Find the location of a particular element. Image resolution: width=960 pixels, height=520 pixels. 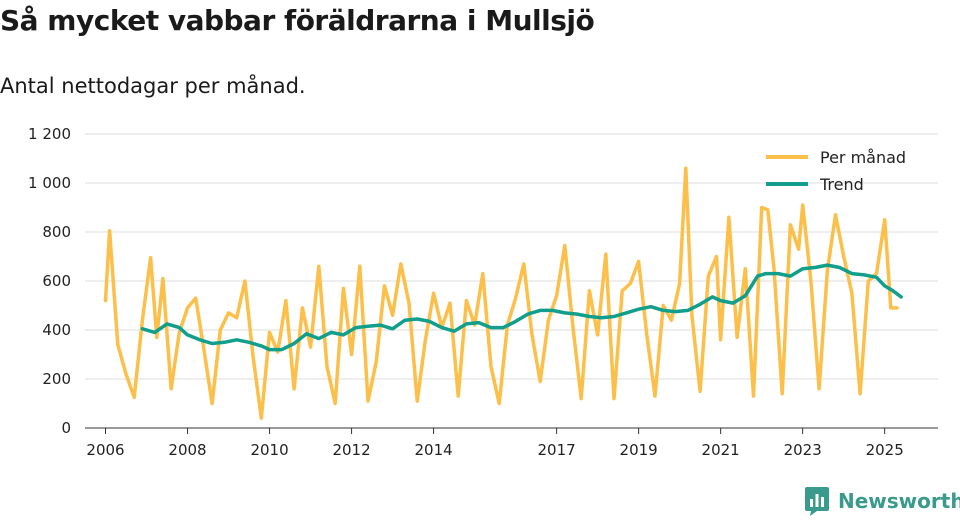

newsworthy-logo-icon is located at coordinates (817, 501).